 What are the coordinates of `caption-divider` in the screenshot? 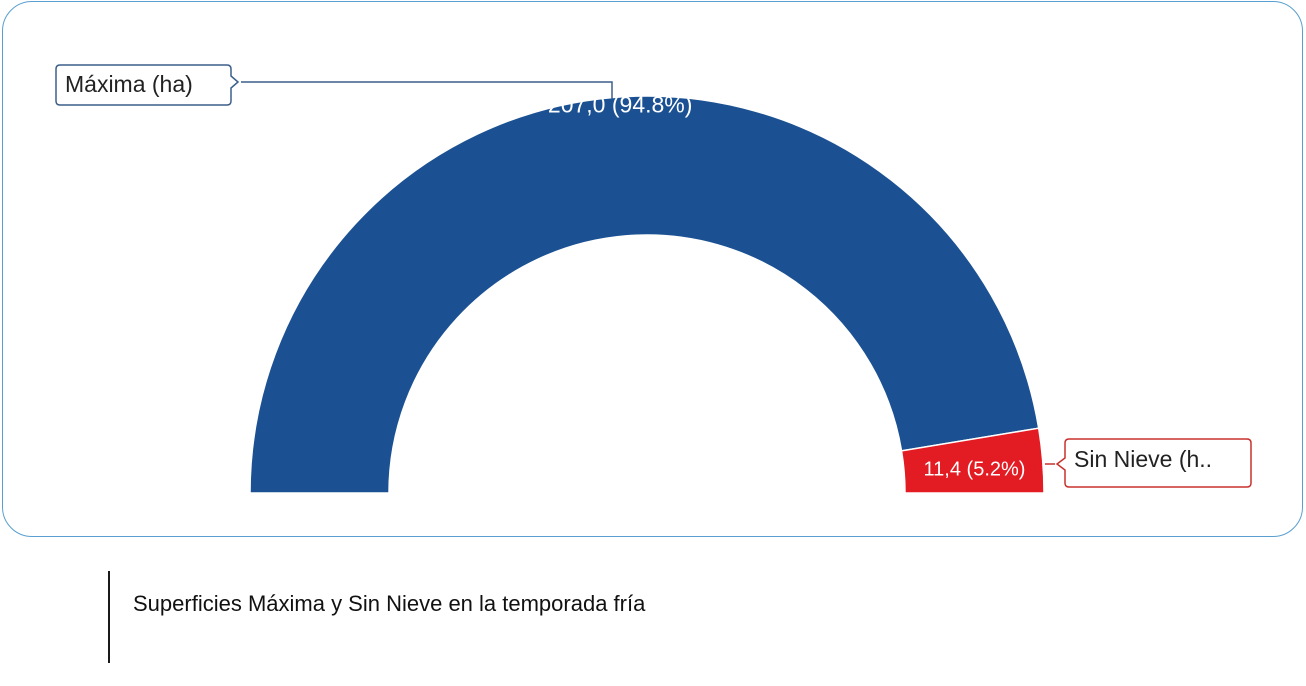 It's located at (109, 617).